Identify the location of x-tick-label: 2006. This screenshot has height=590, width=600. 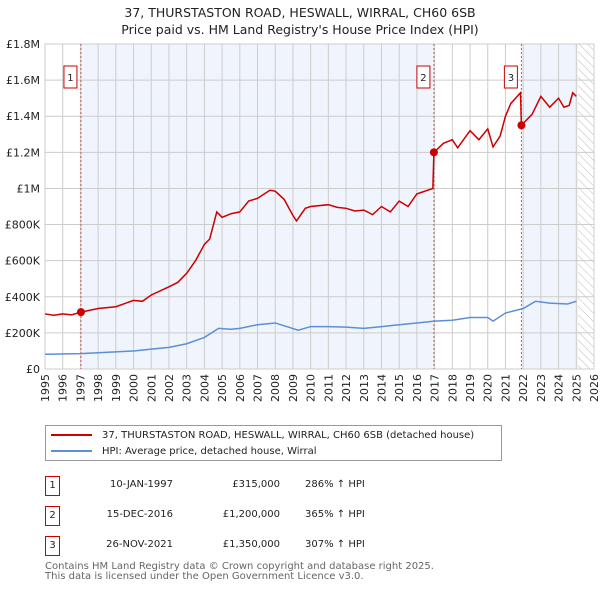
(240, 388).